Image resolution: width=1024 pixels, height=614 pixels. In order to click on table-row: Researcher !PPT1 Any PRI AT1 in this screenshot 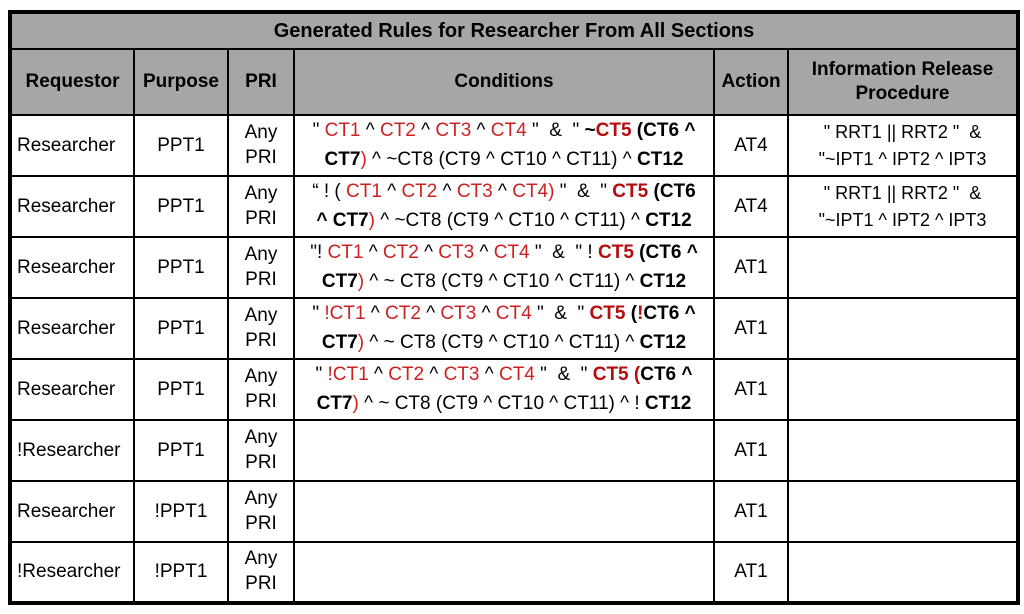, I will do `click(514, 511)`.